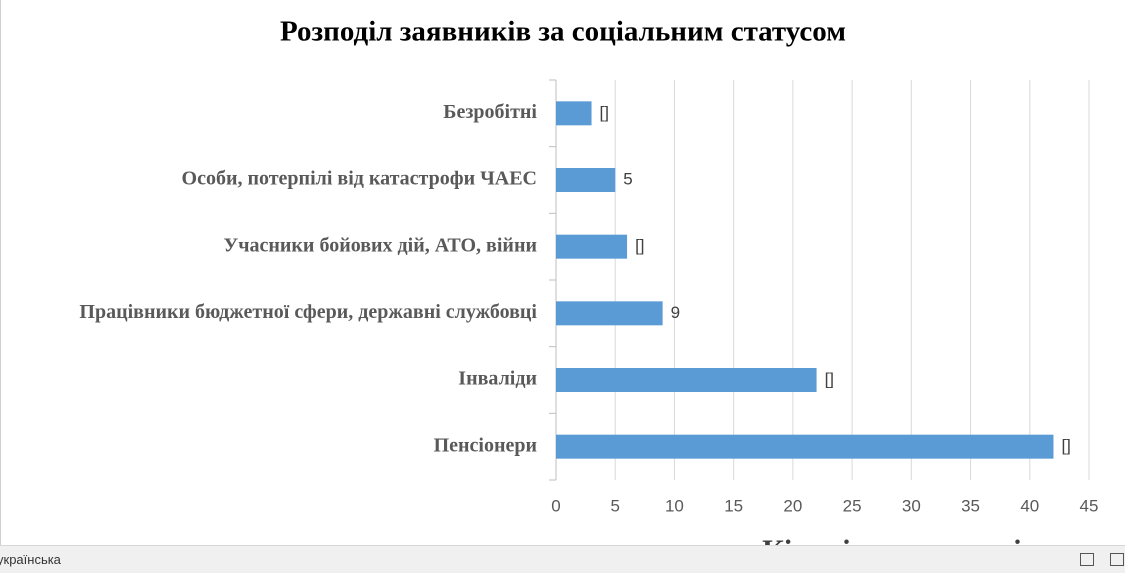 This screenshot has height=573, width=1125. What do you see at coordinates (1087, 559) in the screenshot?
I see `read-mode-icon` at bounding box center [1087, 559].